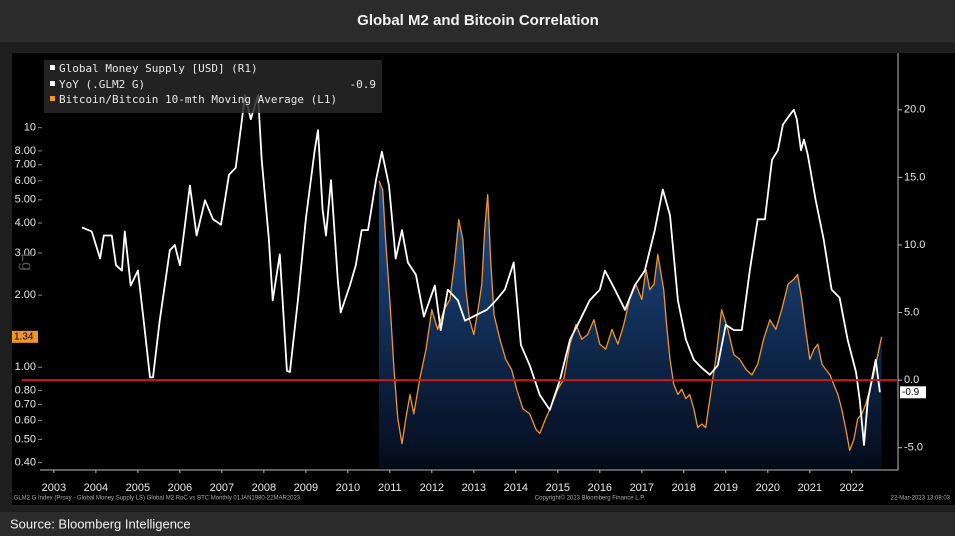 The width and height of the screenshot is (955, 536). Describe the element at coordinates (390, 488) in the screenshot. I see `x-tick-label: 2011` at that location.